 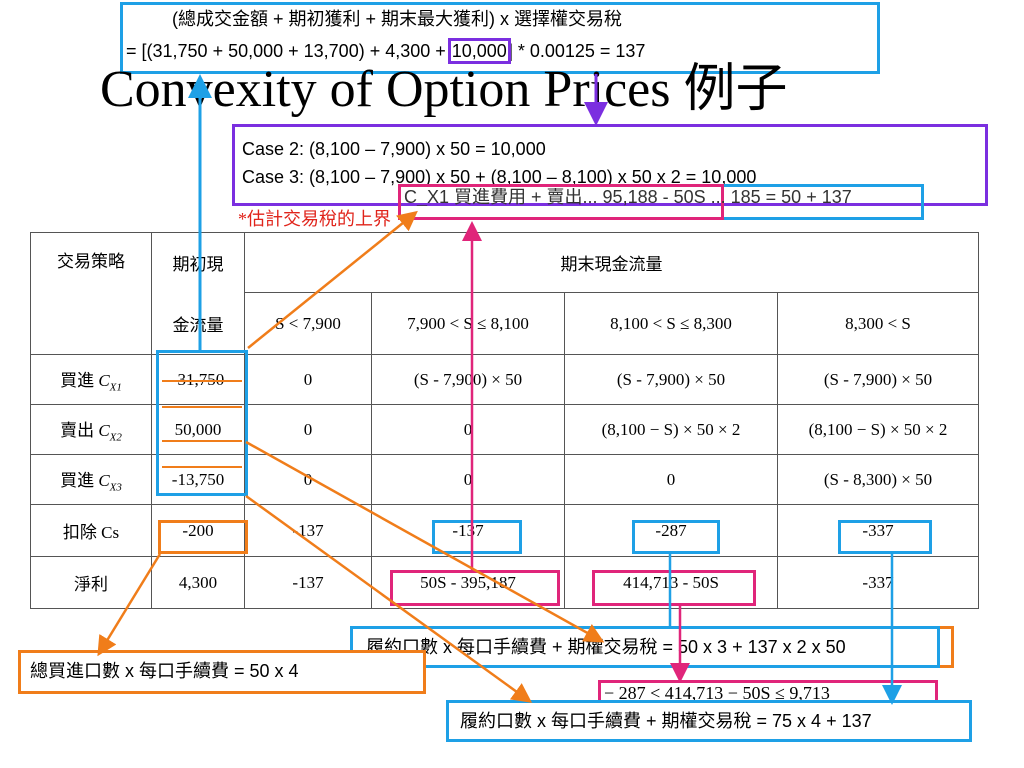 I want to click on case-box, so click(x=610, y=165).